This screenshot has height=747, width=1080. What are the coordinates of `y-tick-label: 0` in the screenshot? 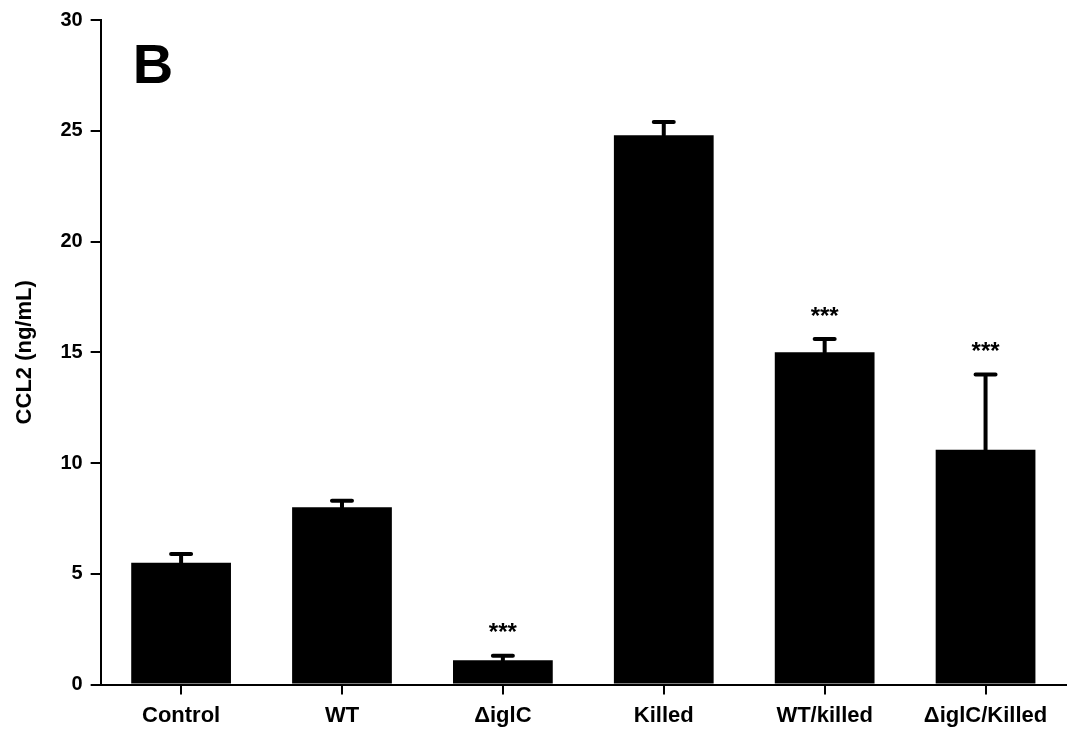 It's located at (77, 683).